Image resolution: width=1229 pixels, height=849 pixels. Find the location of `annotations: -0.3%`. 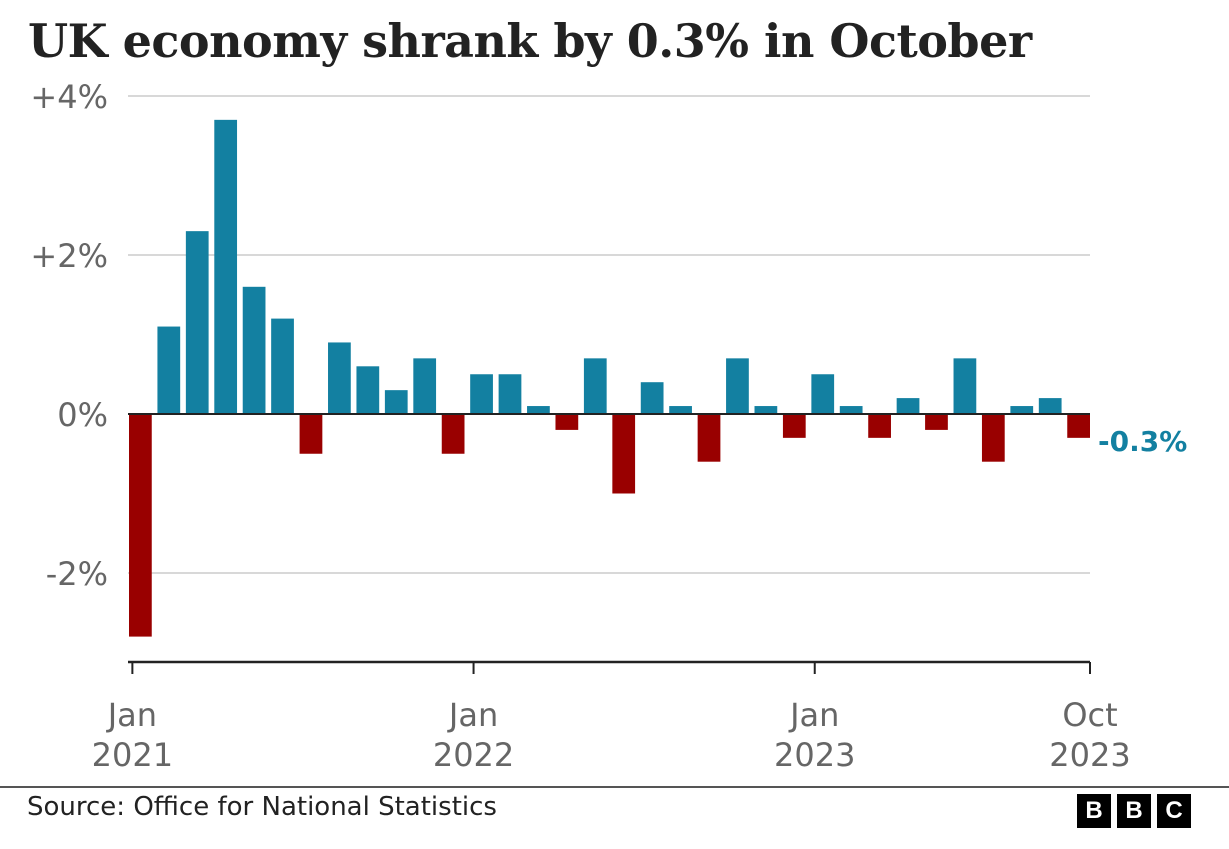

annotations: -0.3% is located at coordinates (1142, 441).